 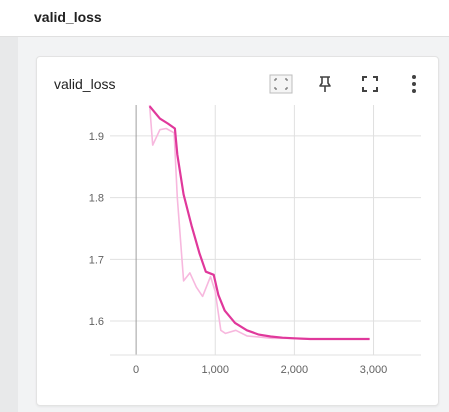 I want to click on pin-icon, so click(x=325, y=84).